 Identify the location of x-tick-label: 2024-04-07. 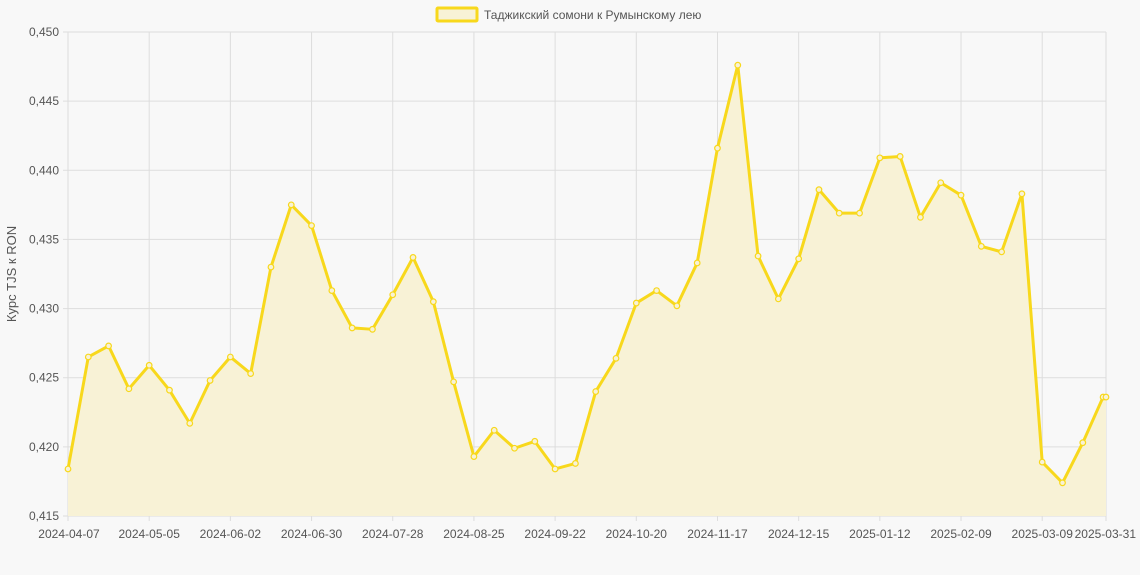
(69, 534).